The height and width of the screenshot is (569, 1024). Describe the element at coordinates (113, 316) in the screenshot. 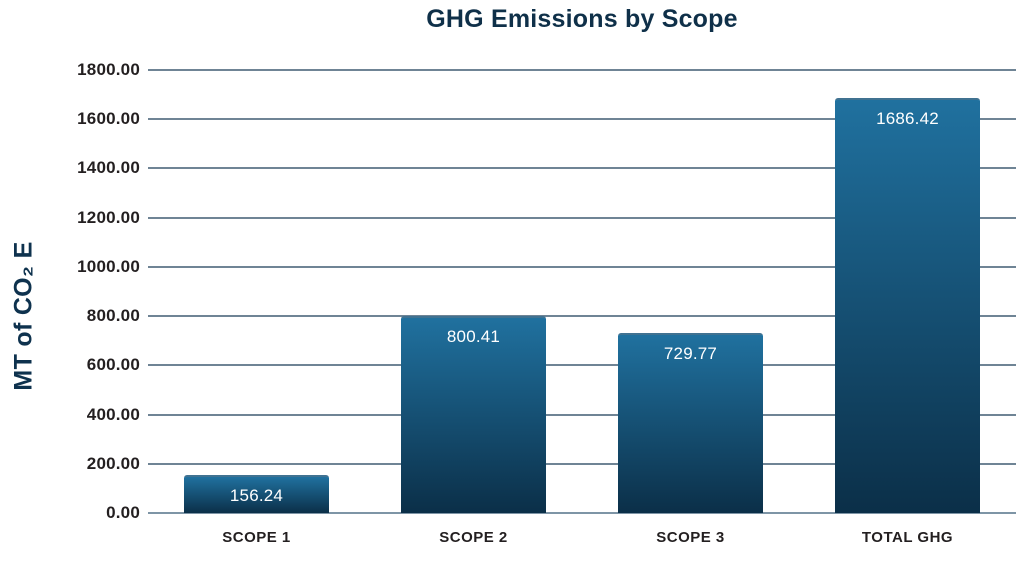

I see `y-tick-label: 800.00` at that location.